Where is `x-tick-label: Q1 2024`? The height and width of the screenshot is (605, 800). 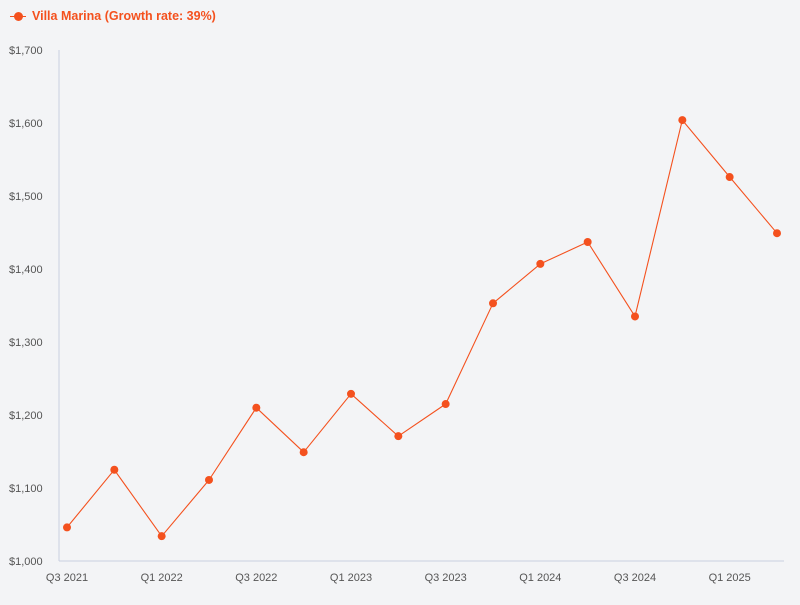 x-tick-label: Q1 2024 is located at coordinates (540, 578).